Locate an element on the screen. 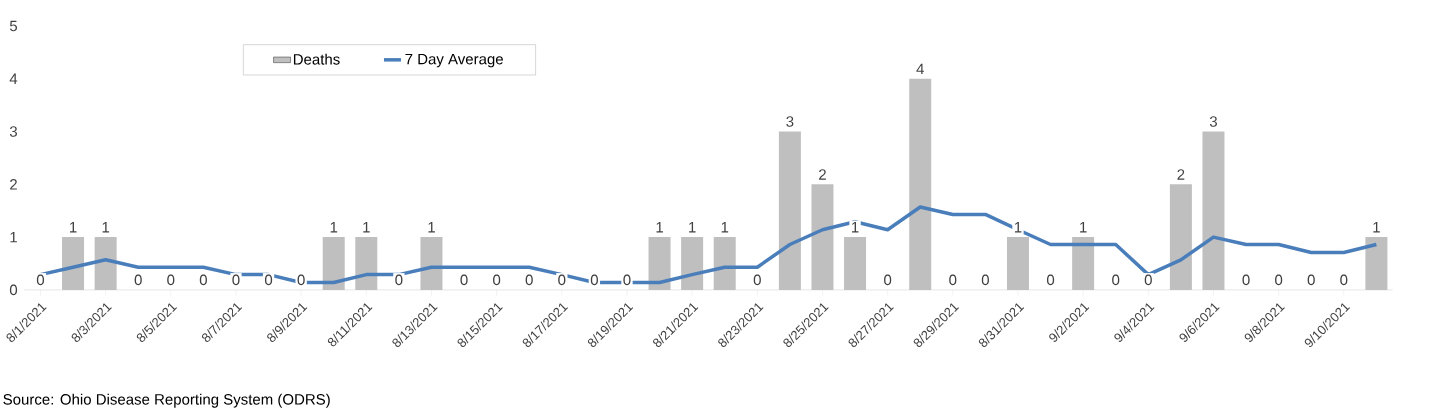  y-tick-label: 5 is located at coordinates (13, 26).